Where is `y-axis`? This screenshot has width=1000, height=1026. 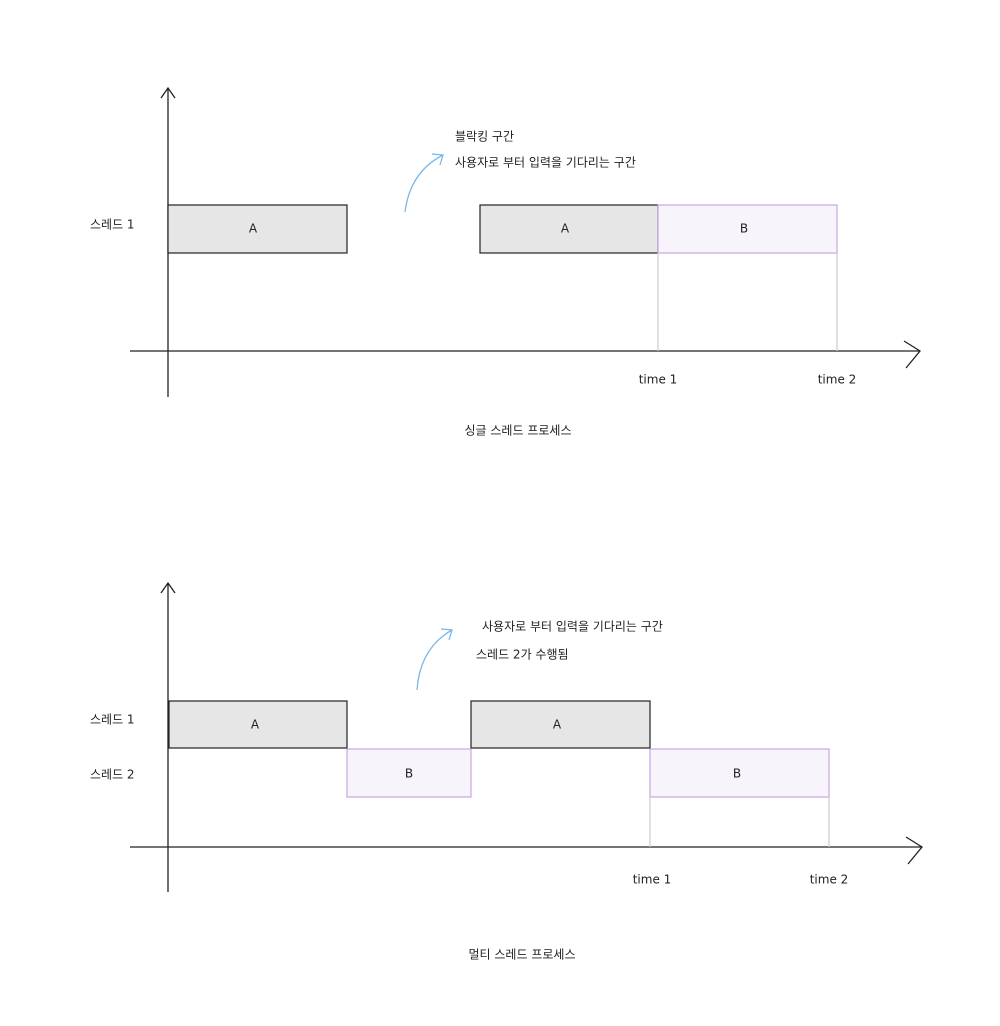
y-axis is located at coordinates (168, 736).